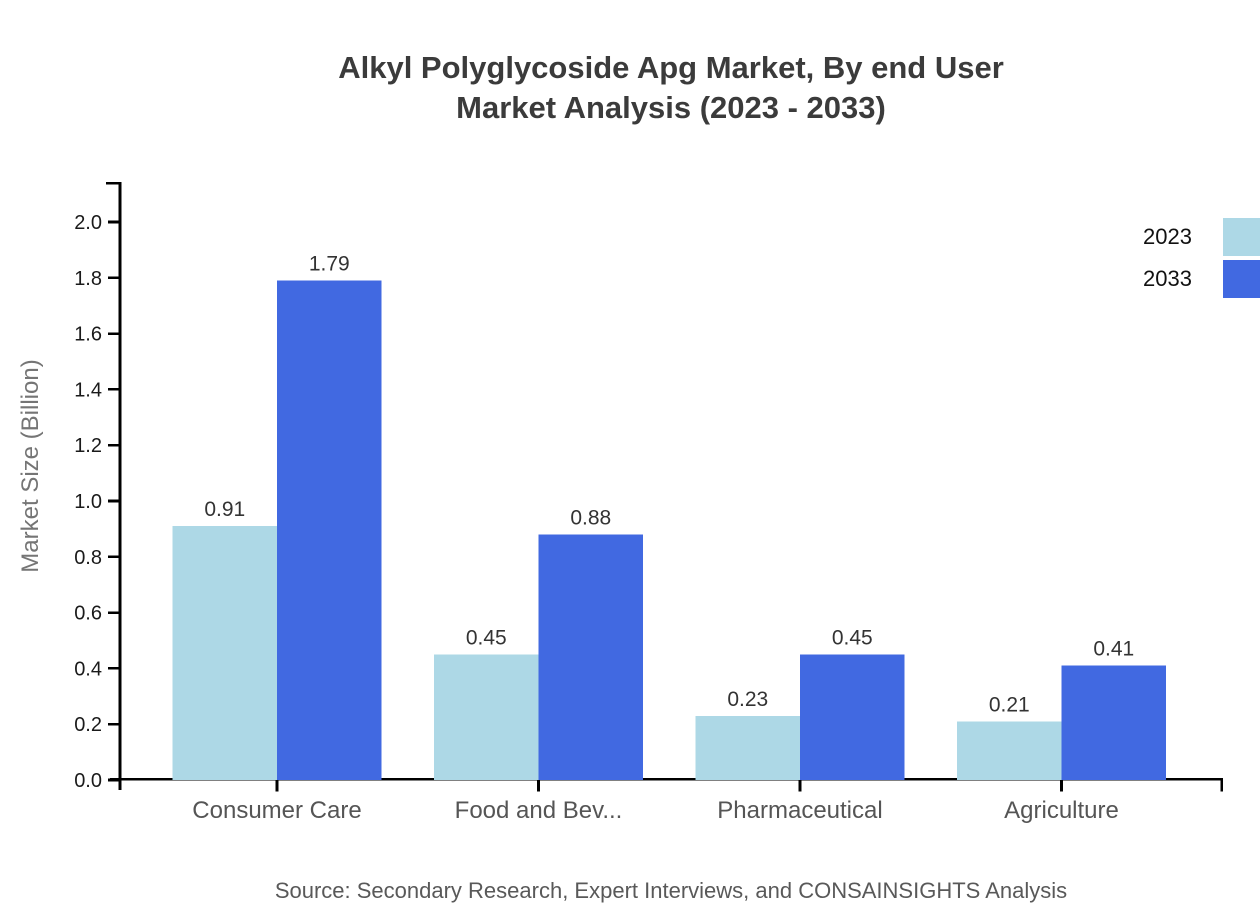 This screenshot has height=920, width=1260. What do you see at coordinates (224, 653) in the screenshot?
I see `bar-2023-consumer-care` at bounding box center [224, 653].